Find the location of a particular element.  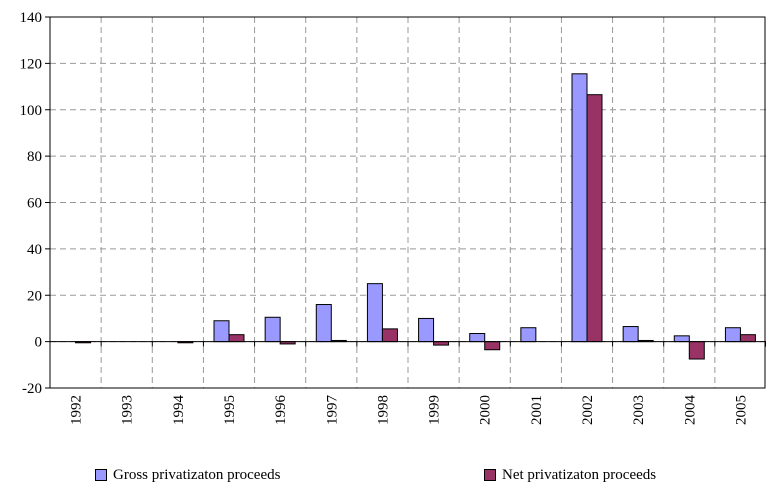

x-tick-label: 1998 is located at coordinates (383, 410).